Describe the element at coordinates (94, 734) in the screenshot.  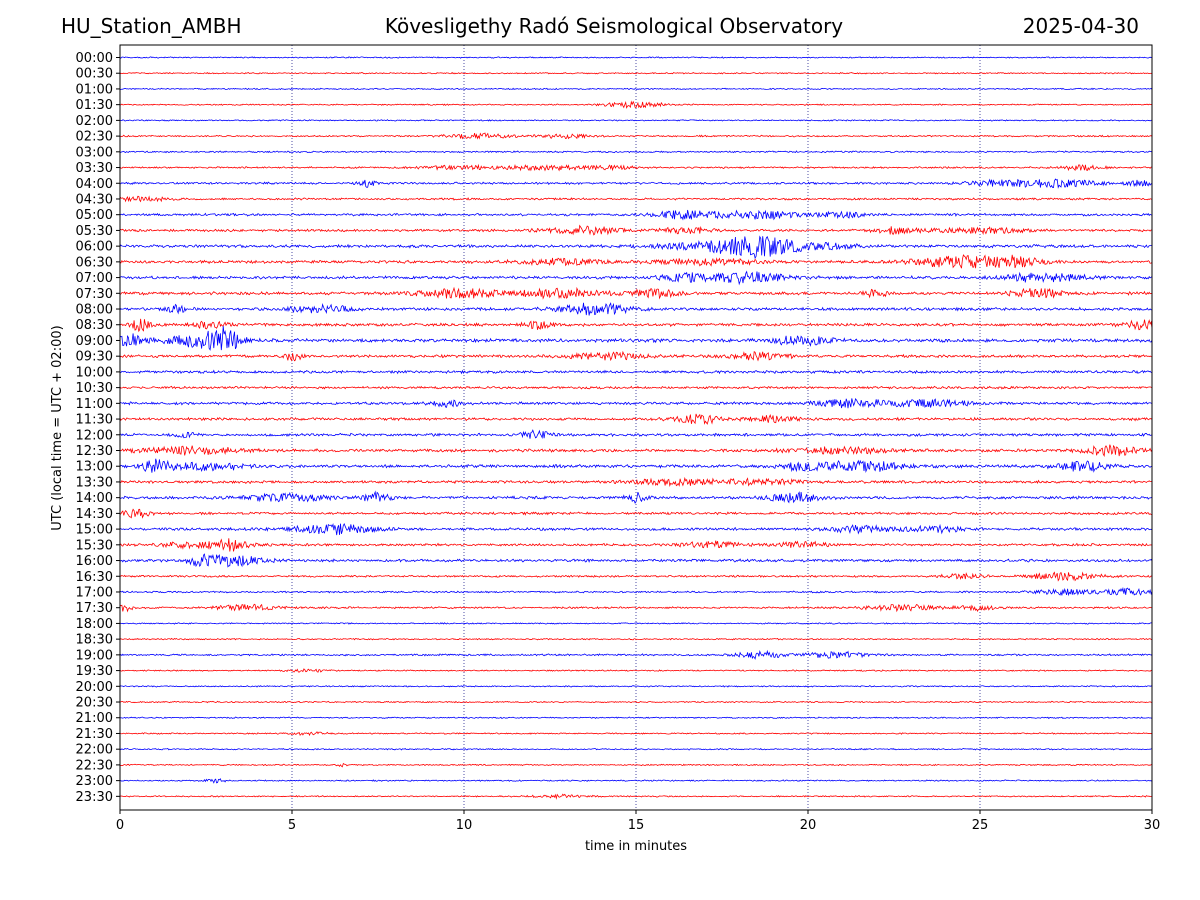
I see `row-label: 21:30` at that location.